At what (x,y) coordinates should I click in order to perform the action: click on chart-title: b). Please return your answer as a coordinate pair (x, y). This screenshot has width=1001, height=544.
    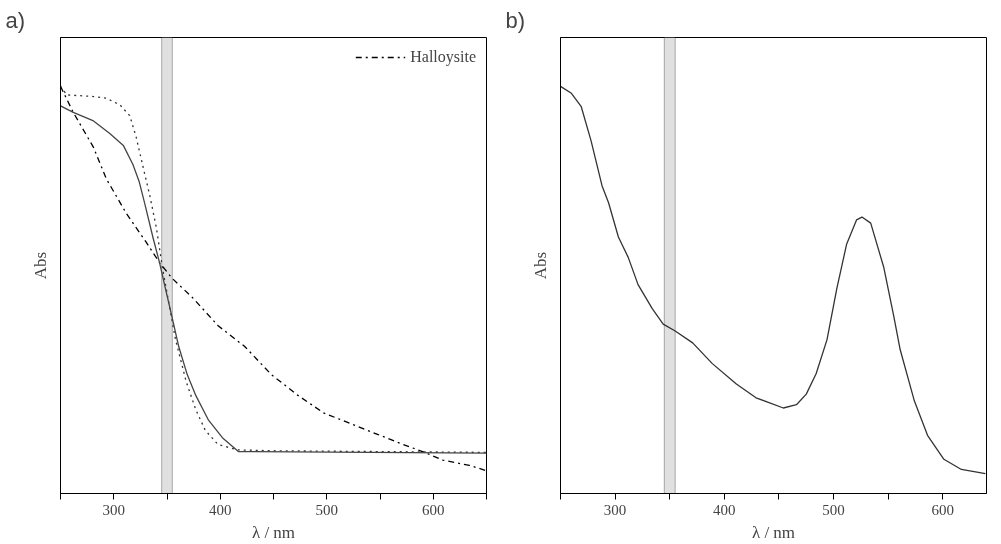
    Looking at the image, I should click on (515, 20).